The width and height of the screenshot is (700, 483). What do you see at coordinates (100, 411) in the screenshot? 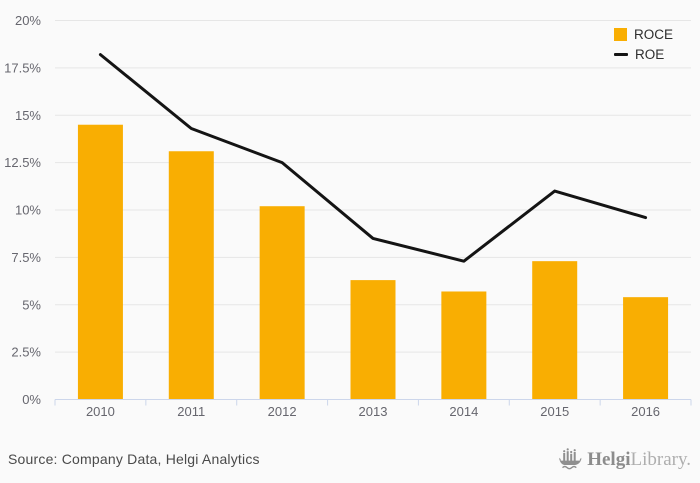
I see `x-axis-label-2010: 2010` at bounding box center [100, 411].